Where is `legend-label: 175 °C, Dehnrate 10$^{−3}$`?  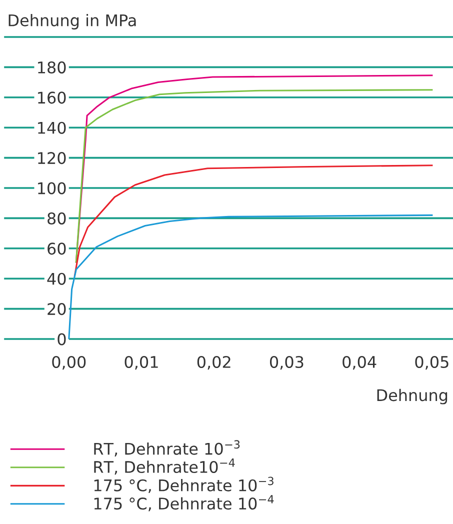 legend-label: 175 °C, Dehnrate 10$^{−3}$ is located at coordinates (184, 485).